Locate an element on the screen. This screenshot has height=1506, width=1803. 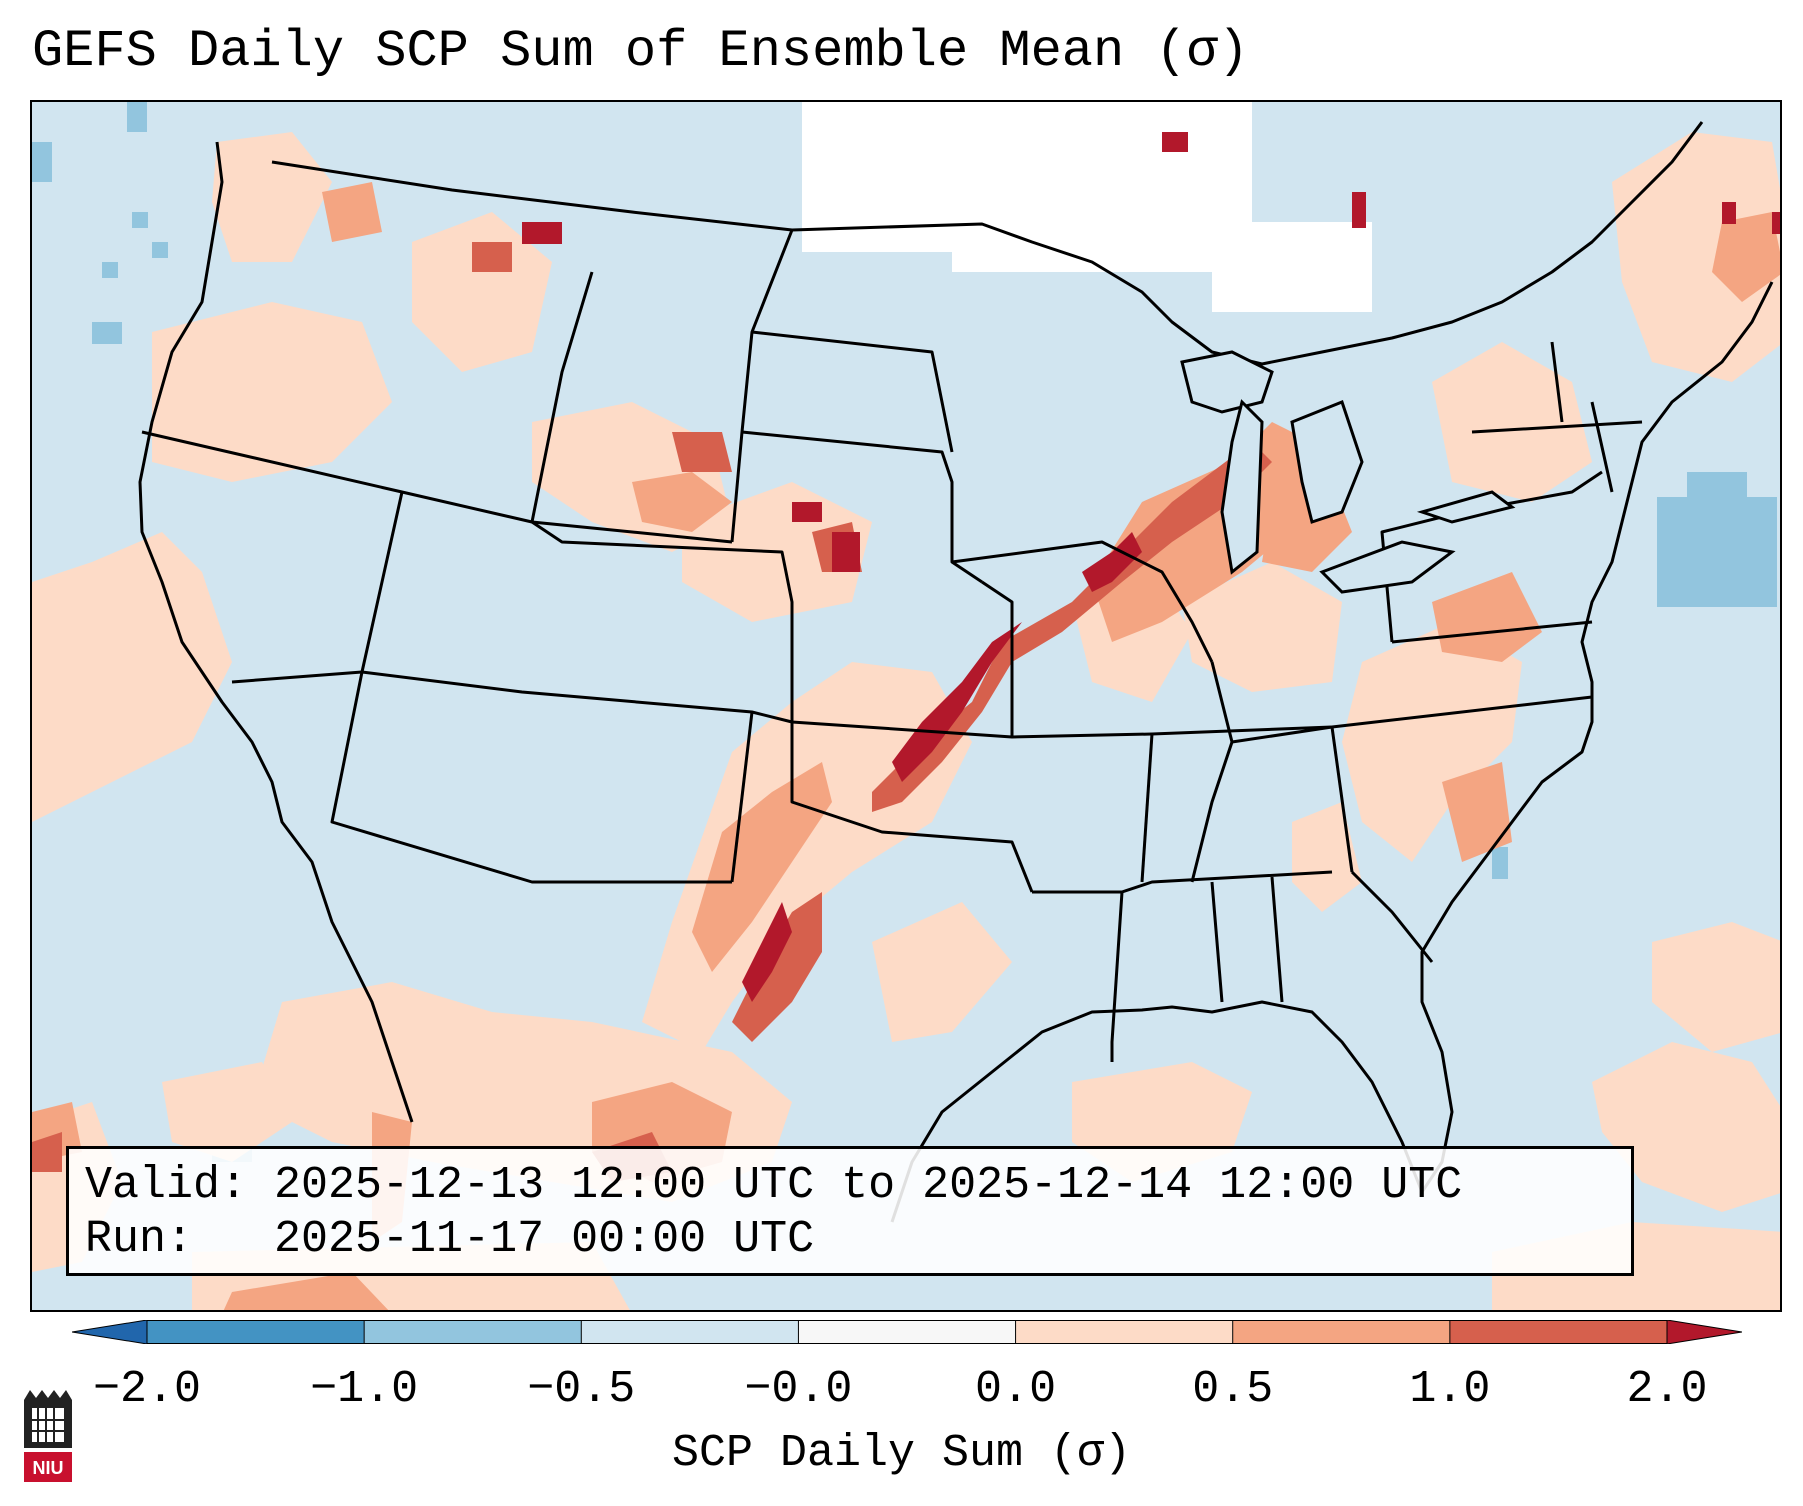
colorbar-label: SCP Daily Sum (σ) is located at coordinates (901, 1453).